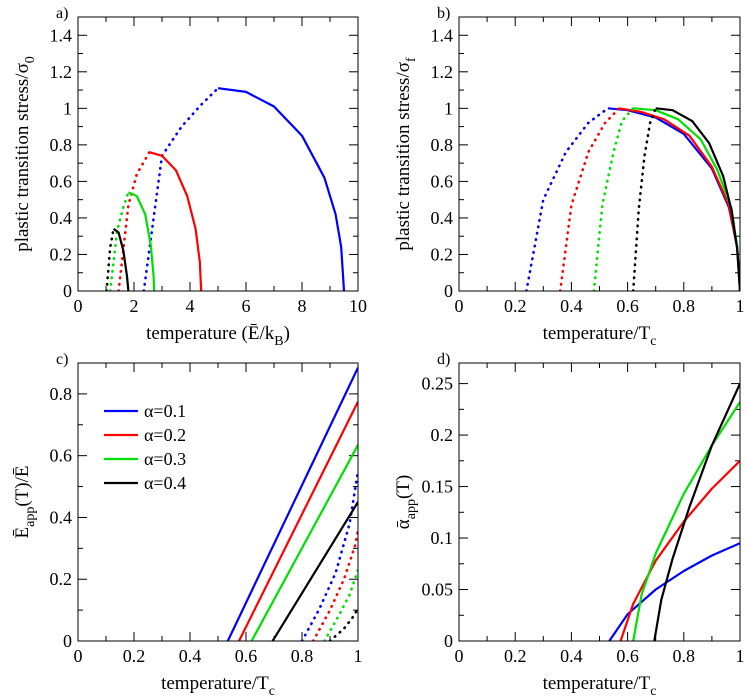 The height and width of the screenshot is (697, 747). I want to click on x-axis-label: temperature (Ē/kB), so click(218, 336).